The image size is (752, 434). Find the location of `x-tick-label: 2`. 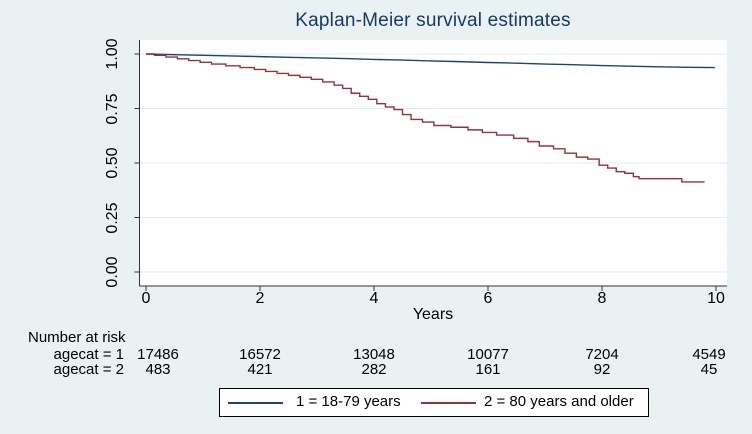

x-tick-label: 2 is located at coordinates (260, 298).